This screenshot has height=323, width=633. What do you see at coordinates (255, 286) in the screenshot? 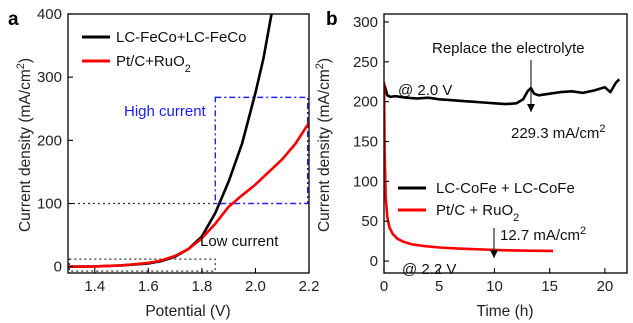
I see `a-x-tick-label: 2.0` at bounding box center [255, 286].